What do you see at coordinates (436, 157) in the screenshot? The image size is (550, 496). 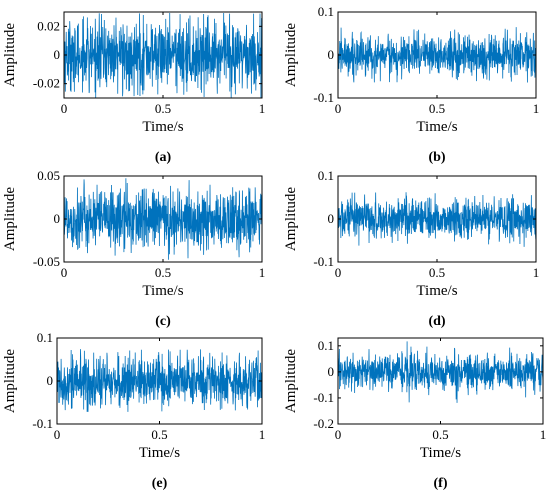 I see `panel-caption: (b)` at bounding box center [436, 157].